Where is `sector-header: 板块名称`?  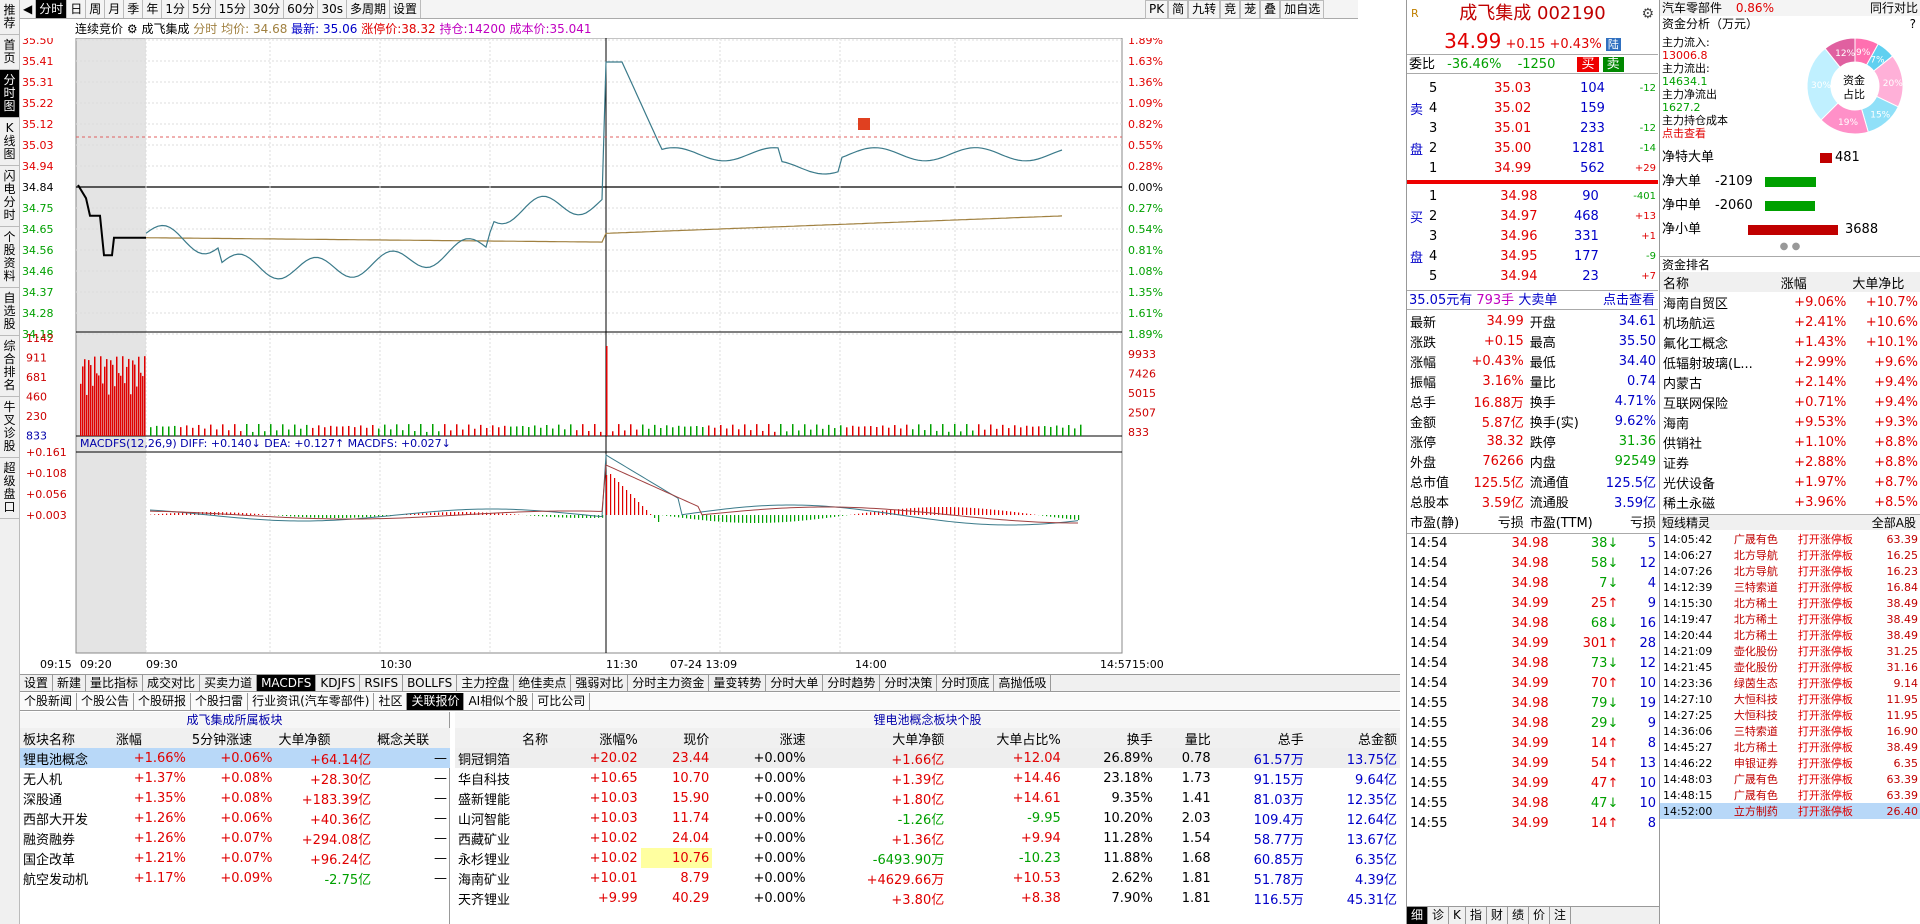 sector-header: 板块名称 is located at coordinates (49, 740).